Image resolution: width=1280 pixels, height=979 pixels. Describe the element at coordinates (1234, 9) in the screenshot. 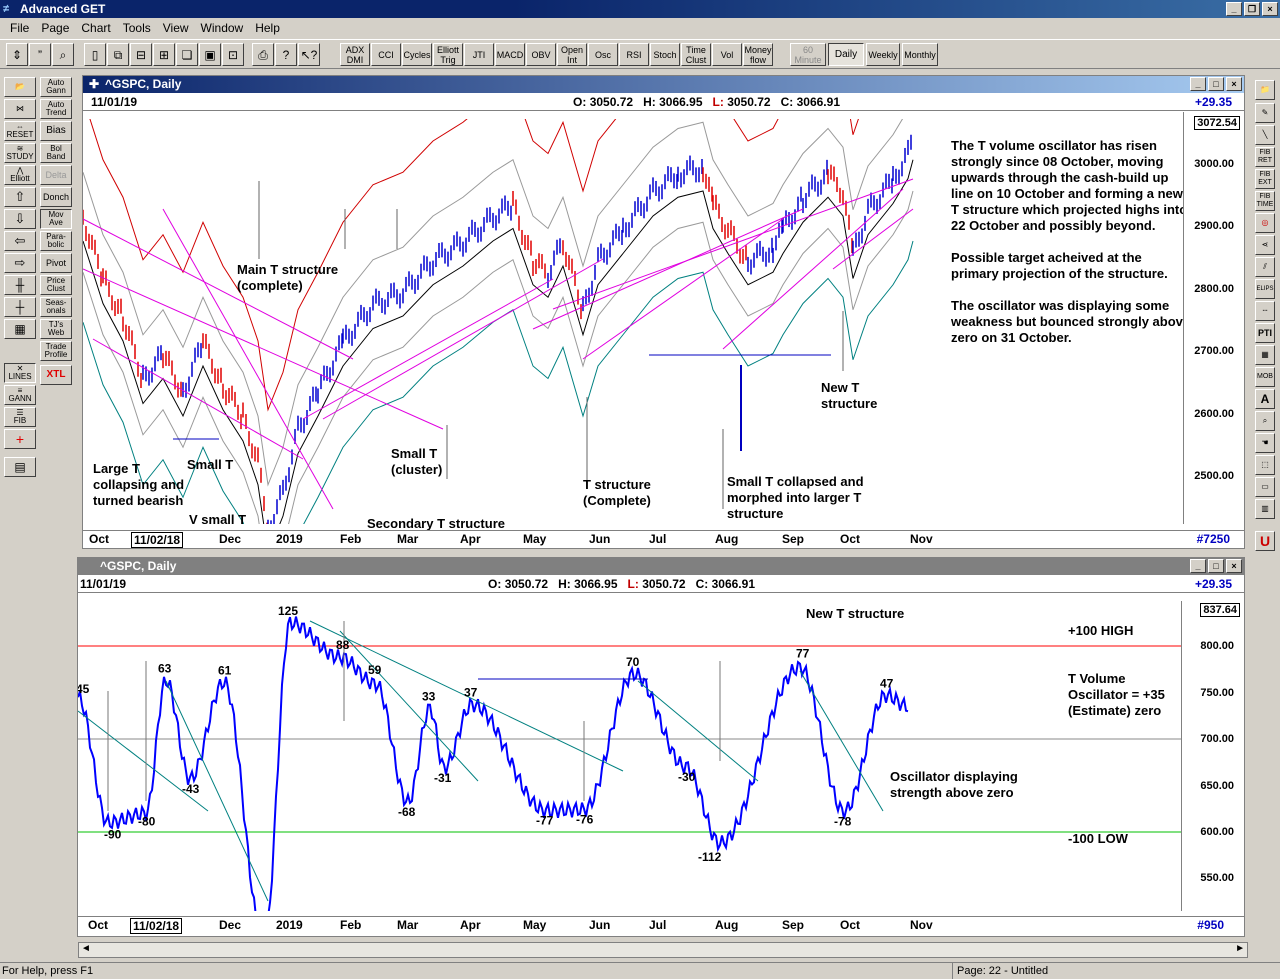

I see `minimize-button: _` at that location.